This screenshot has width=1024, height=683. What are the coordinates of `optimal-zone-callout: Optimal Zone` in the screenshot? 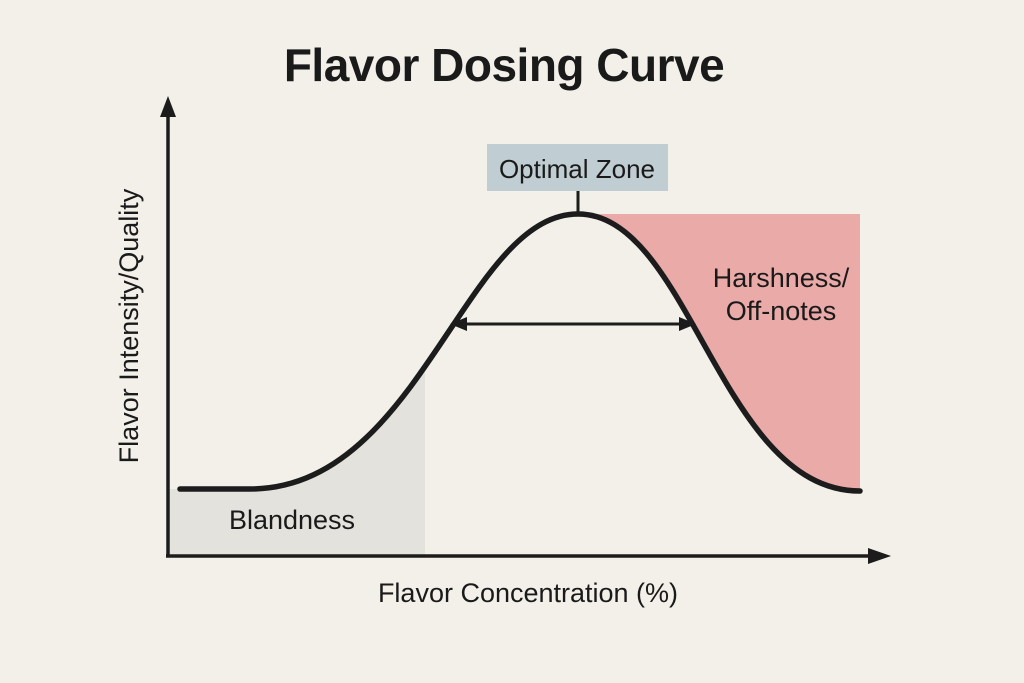 It's located at (577, 178).